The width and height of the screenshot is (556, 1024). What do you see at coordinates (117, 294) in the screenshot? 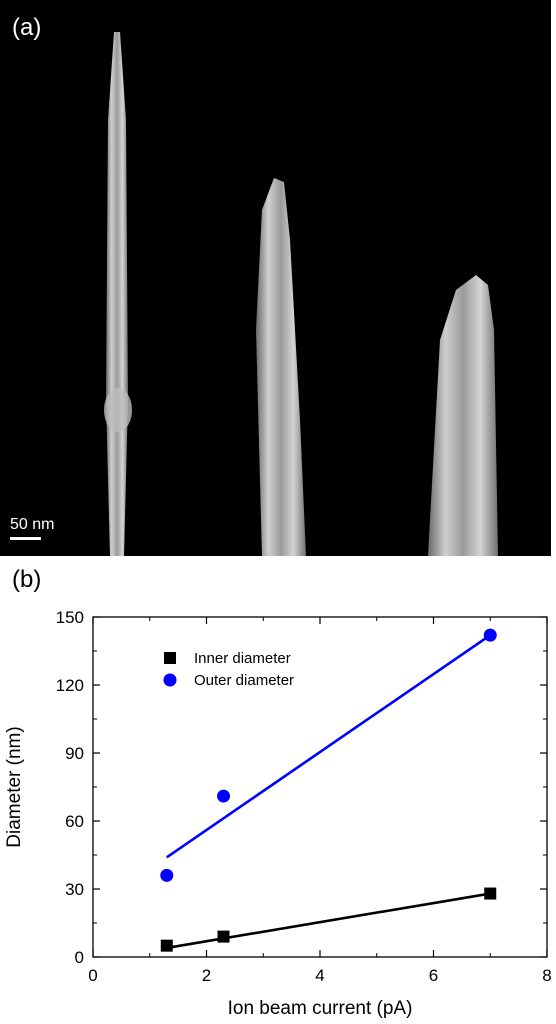
I see `nanotube-thin` at bounding box center [117, 294].